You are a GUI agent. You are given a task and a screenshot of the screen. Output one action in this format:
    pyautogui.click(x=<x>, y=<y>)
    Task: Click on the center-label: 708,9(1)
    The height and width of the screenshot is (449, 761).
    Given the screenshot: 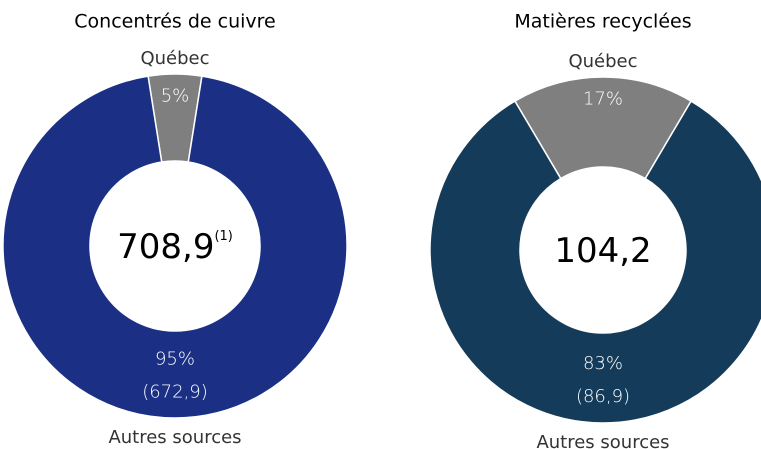 What is the action you would take?
    pyautogui.click(x=175, y=247)
    